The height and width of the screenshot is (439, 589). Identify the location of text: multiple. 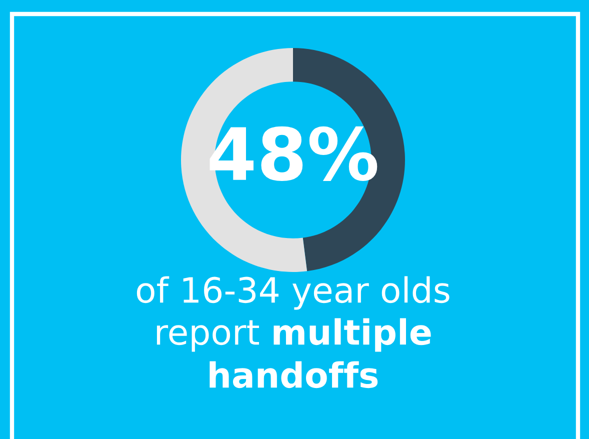
(352, 335).